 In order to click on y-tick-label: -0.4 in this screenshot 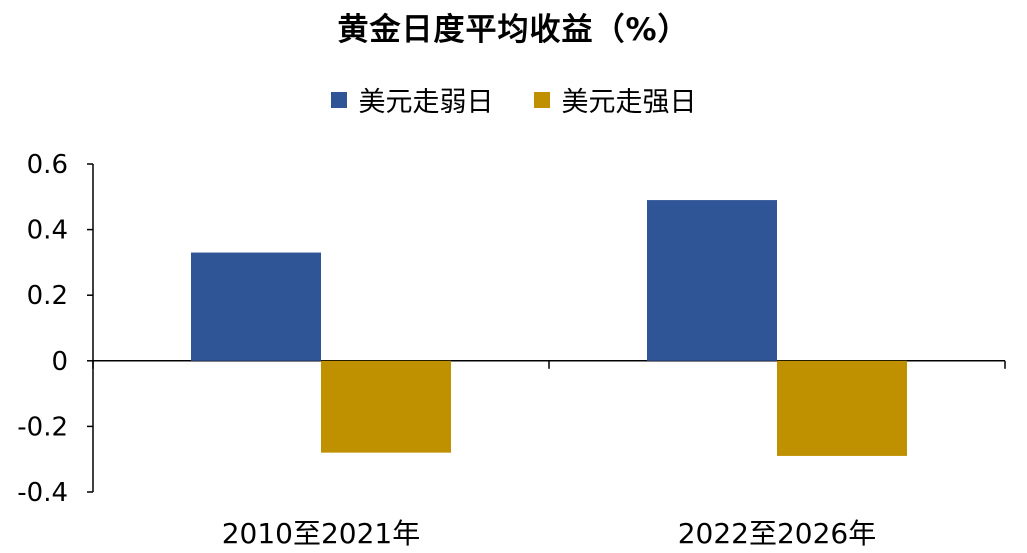, I will do `click(42, 493)`.